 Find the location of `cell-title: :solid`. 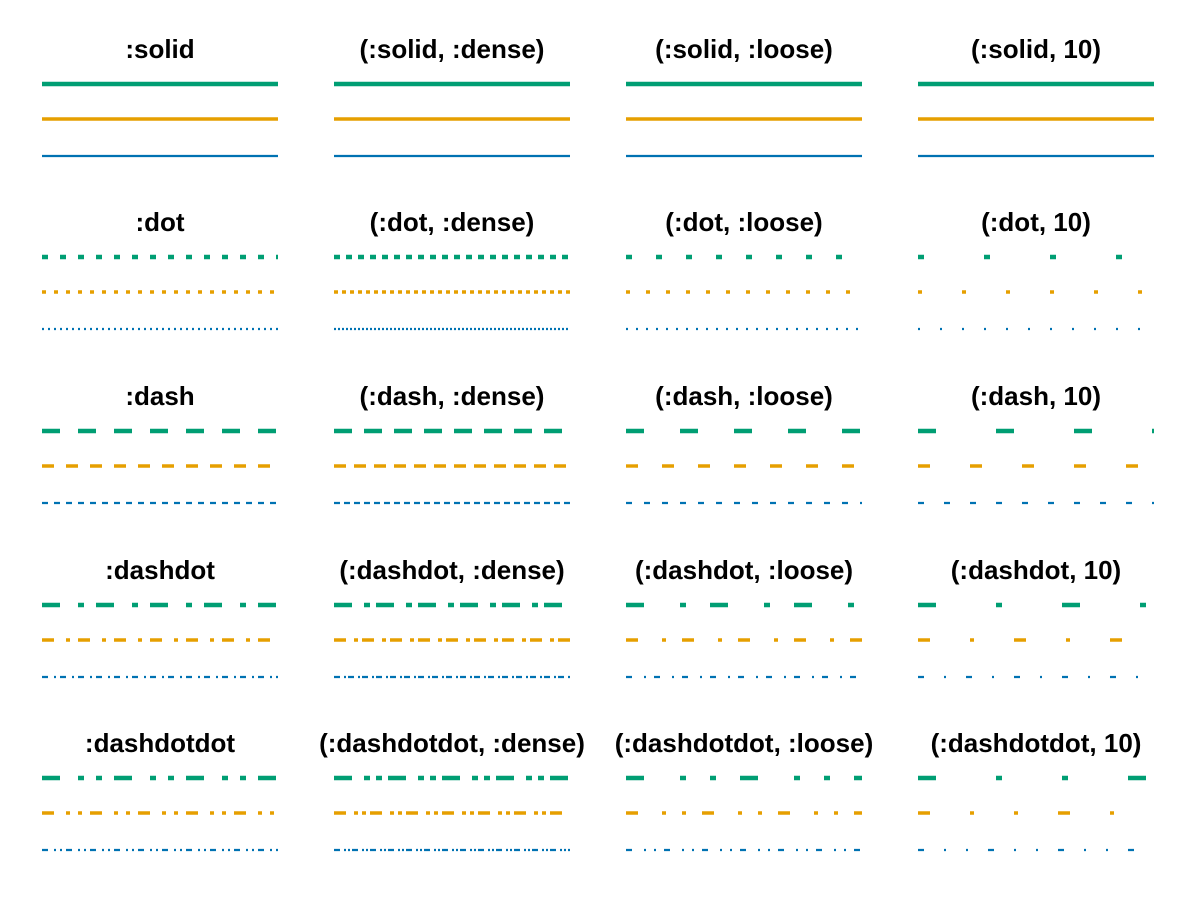

cell-title: :solid is located at coordinates (160, 49).